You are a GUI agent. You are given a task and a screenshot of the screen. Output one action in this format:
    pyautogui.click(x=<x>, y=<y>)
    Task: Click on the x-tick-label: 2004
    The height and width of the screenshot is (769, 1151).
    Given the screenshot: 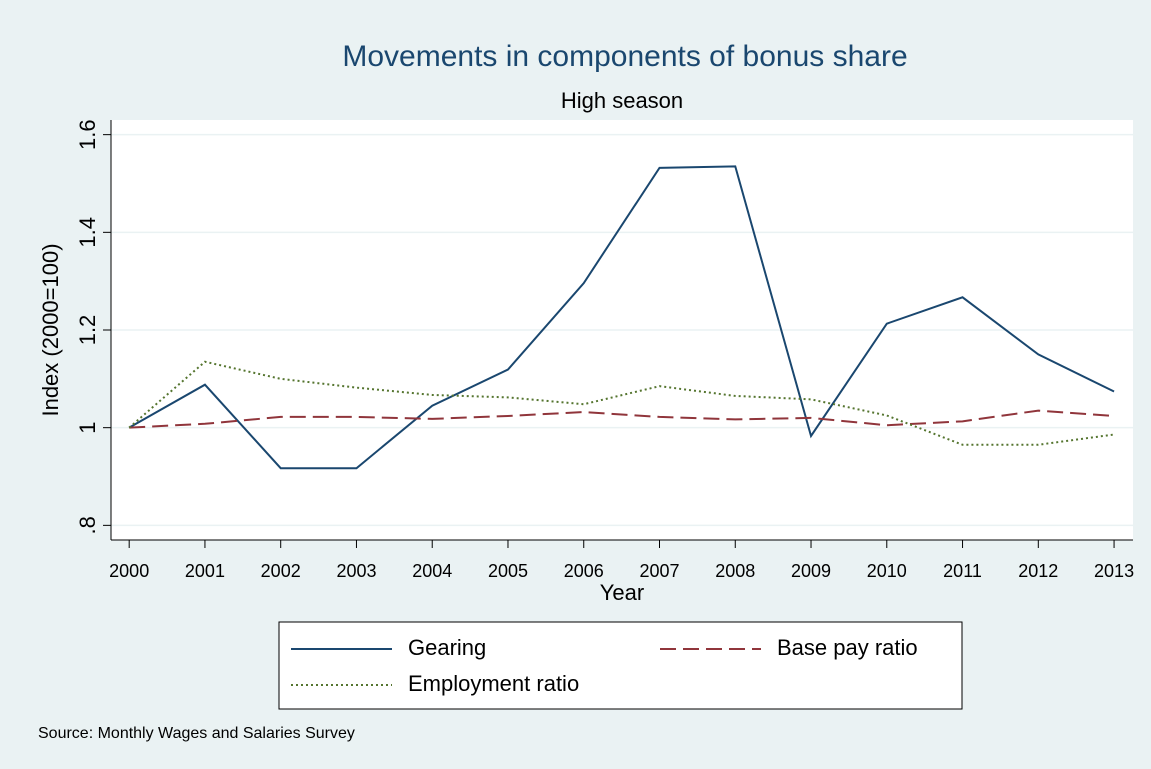 What is the action you would take?
    pyautogui.click(x=432, y=571)
    